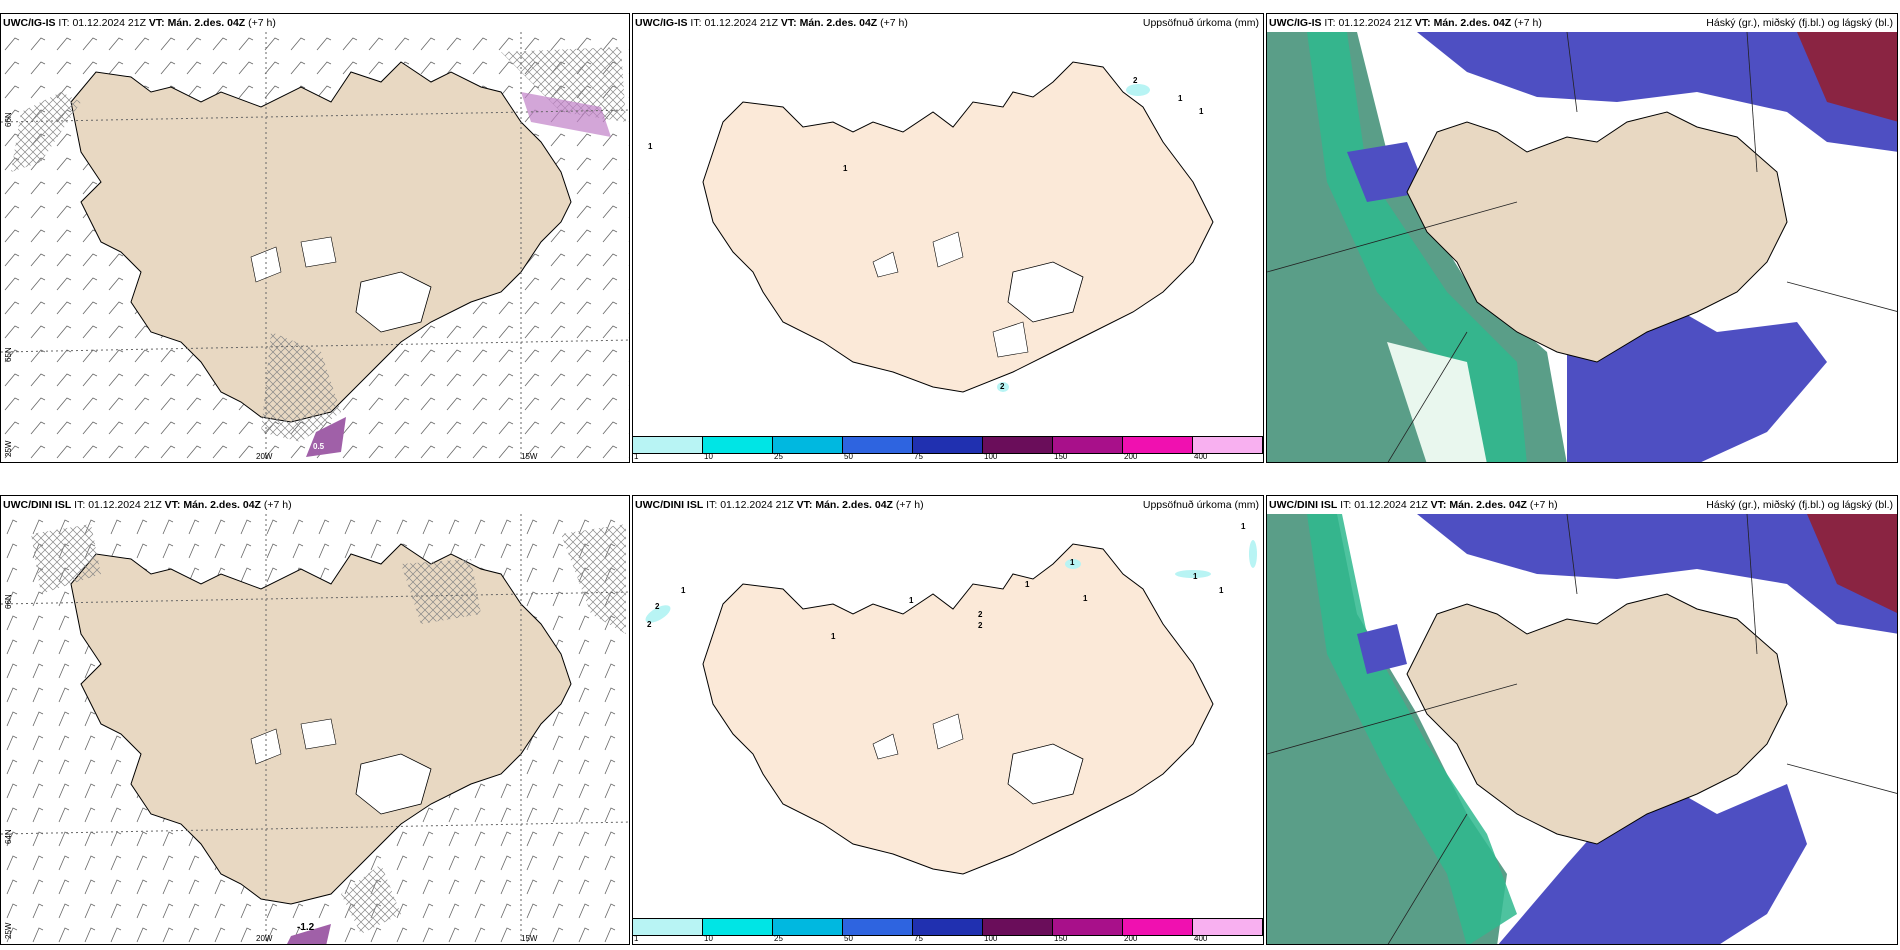 The image size is (1900, 950). Describe the element at coordinates (306, 927) in the screenshot. I see `wind-value-label: -1.2` at that location.